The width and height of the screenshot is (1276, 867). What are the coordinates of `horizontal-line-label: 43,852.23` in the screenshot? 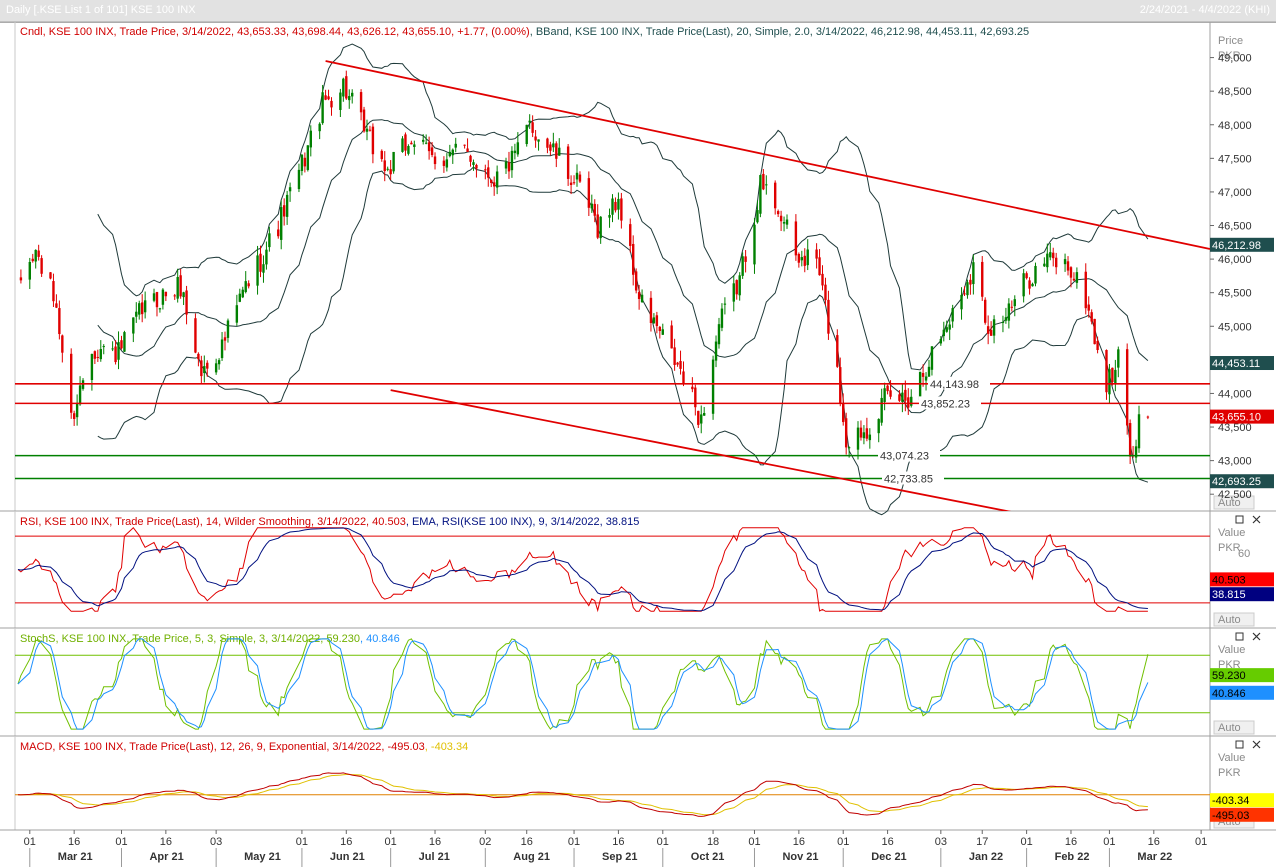 It's located at (945, 404).